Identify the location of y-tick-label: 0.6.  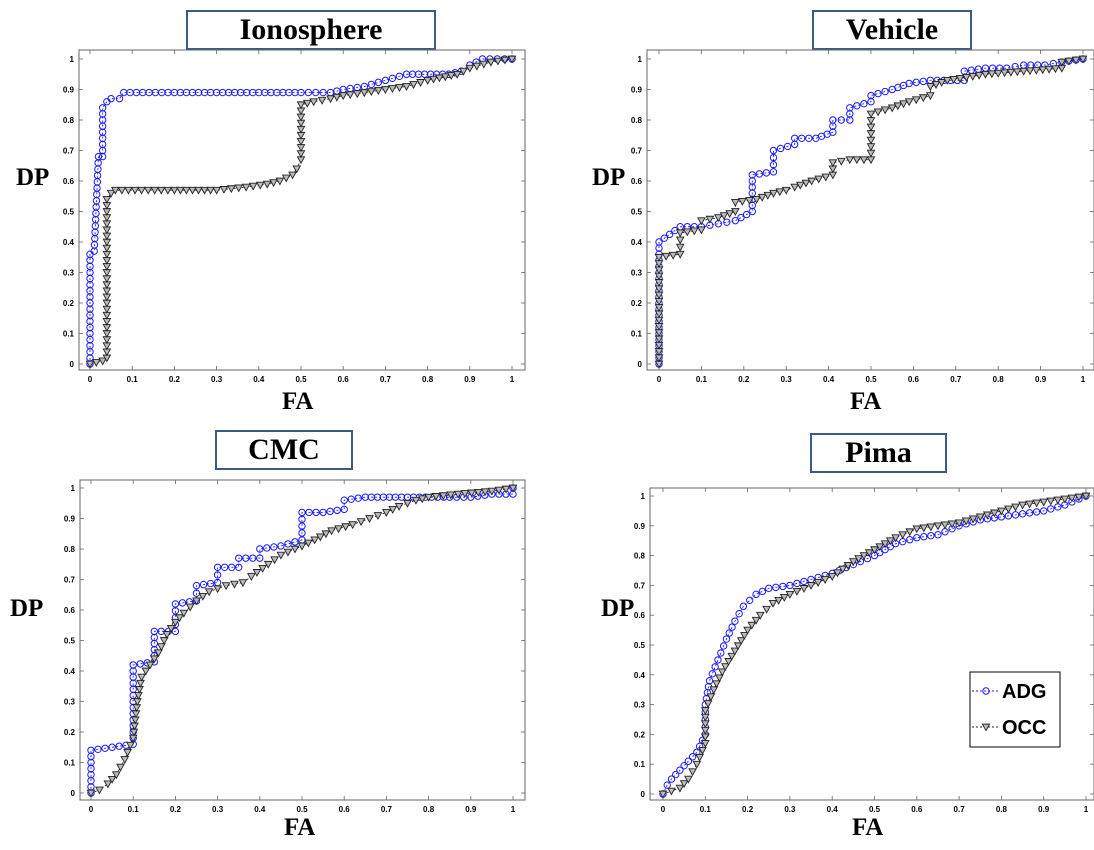
(637, 181).